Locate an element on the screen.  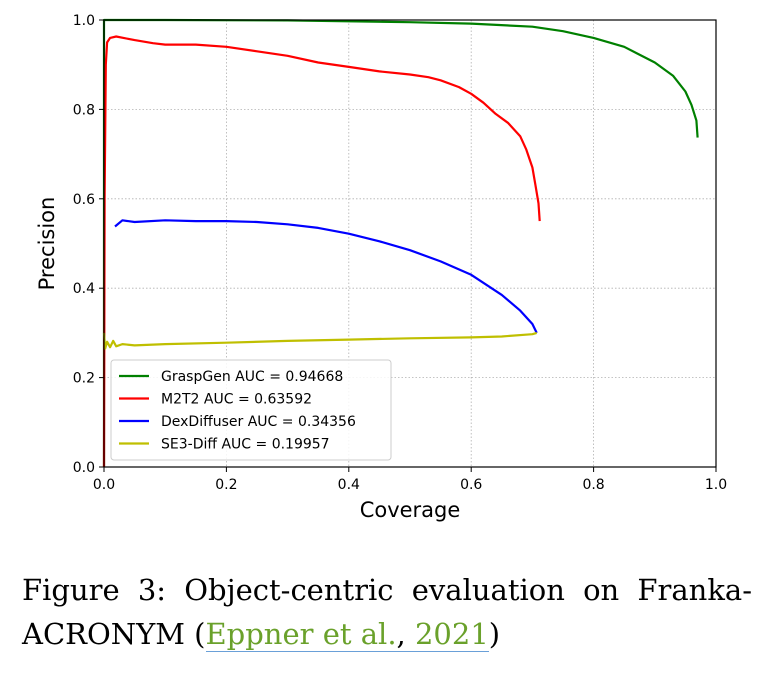
citation-authors: Eppner et al. is located at coordinates (301, 634).